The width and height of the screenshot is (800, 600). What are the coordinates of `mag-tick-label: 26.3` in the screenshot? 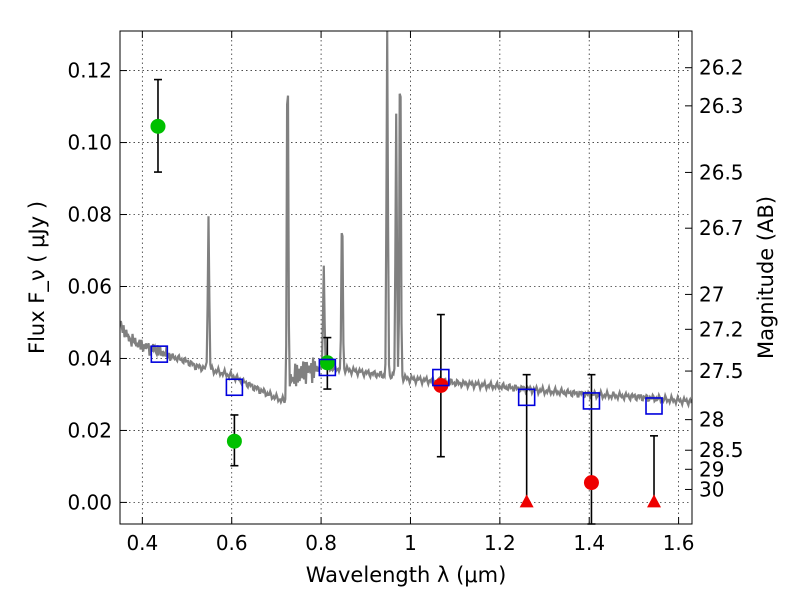 It's located at (721, 106).